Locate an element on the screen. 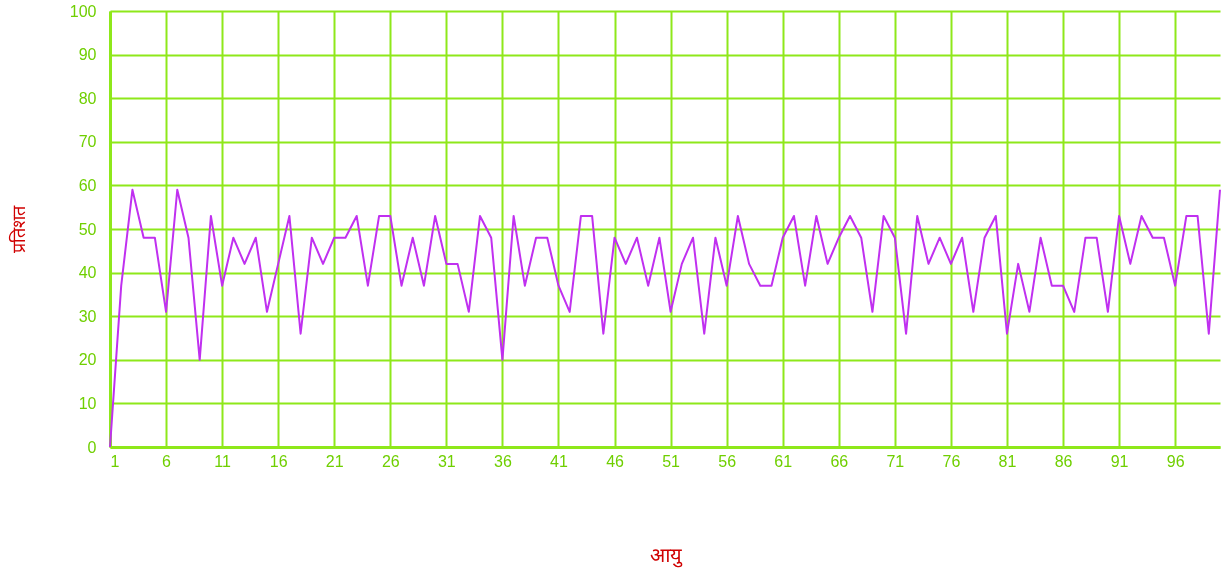 The height and width of the screenshot is (573, 1227). y-tick-label: 20 is located at coordinates (87, 360).